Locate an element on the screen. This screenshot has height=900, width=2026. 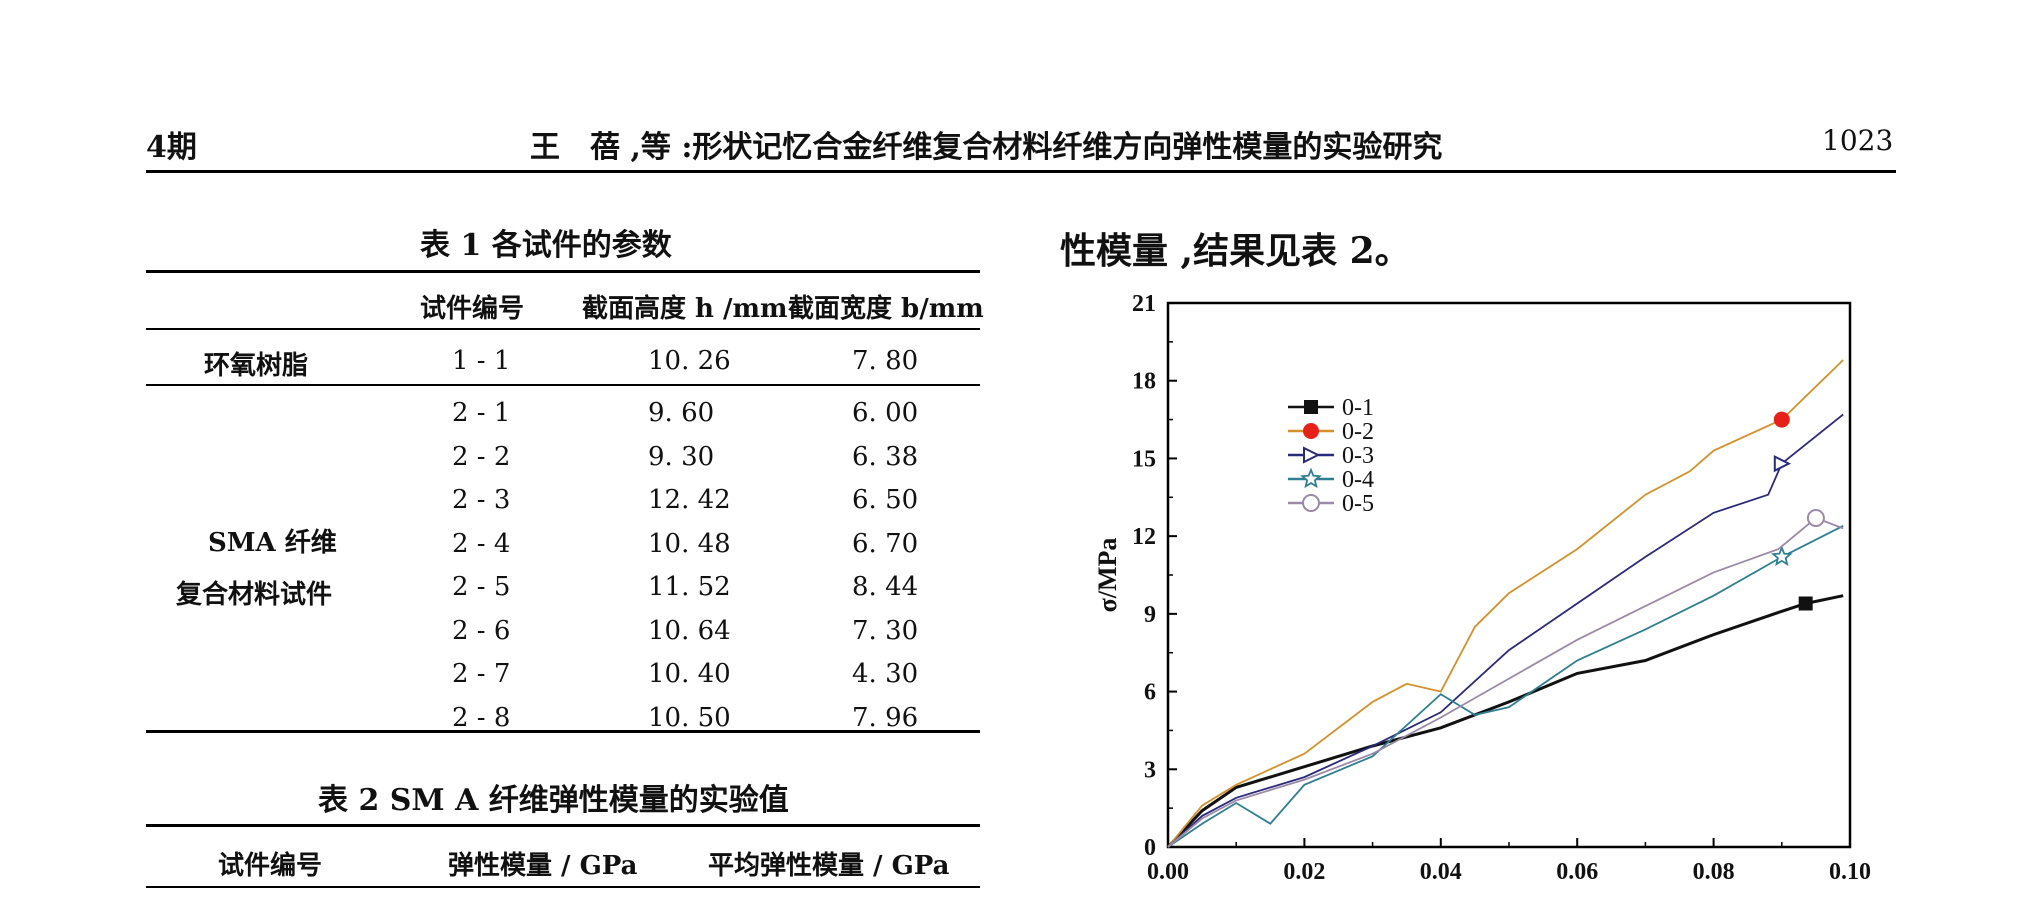
table1-cell: 2 - 1 is located at coordinates (481, 413).